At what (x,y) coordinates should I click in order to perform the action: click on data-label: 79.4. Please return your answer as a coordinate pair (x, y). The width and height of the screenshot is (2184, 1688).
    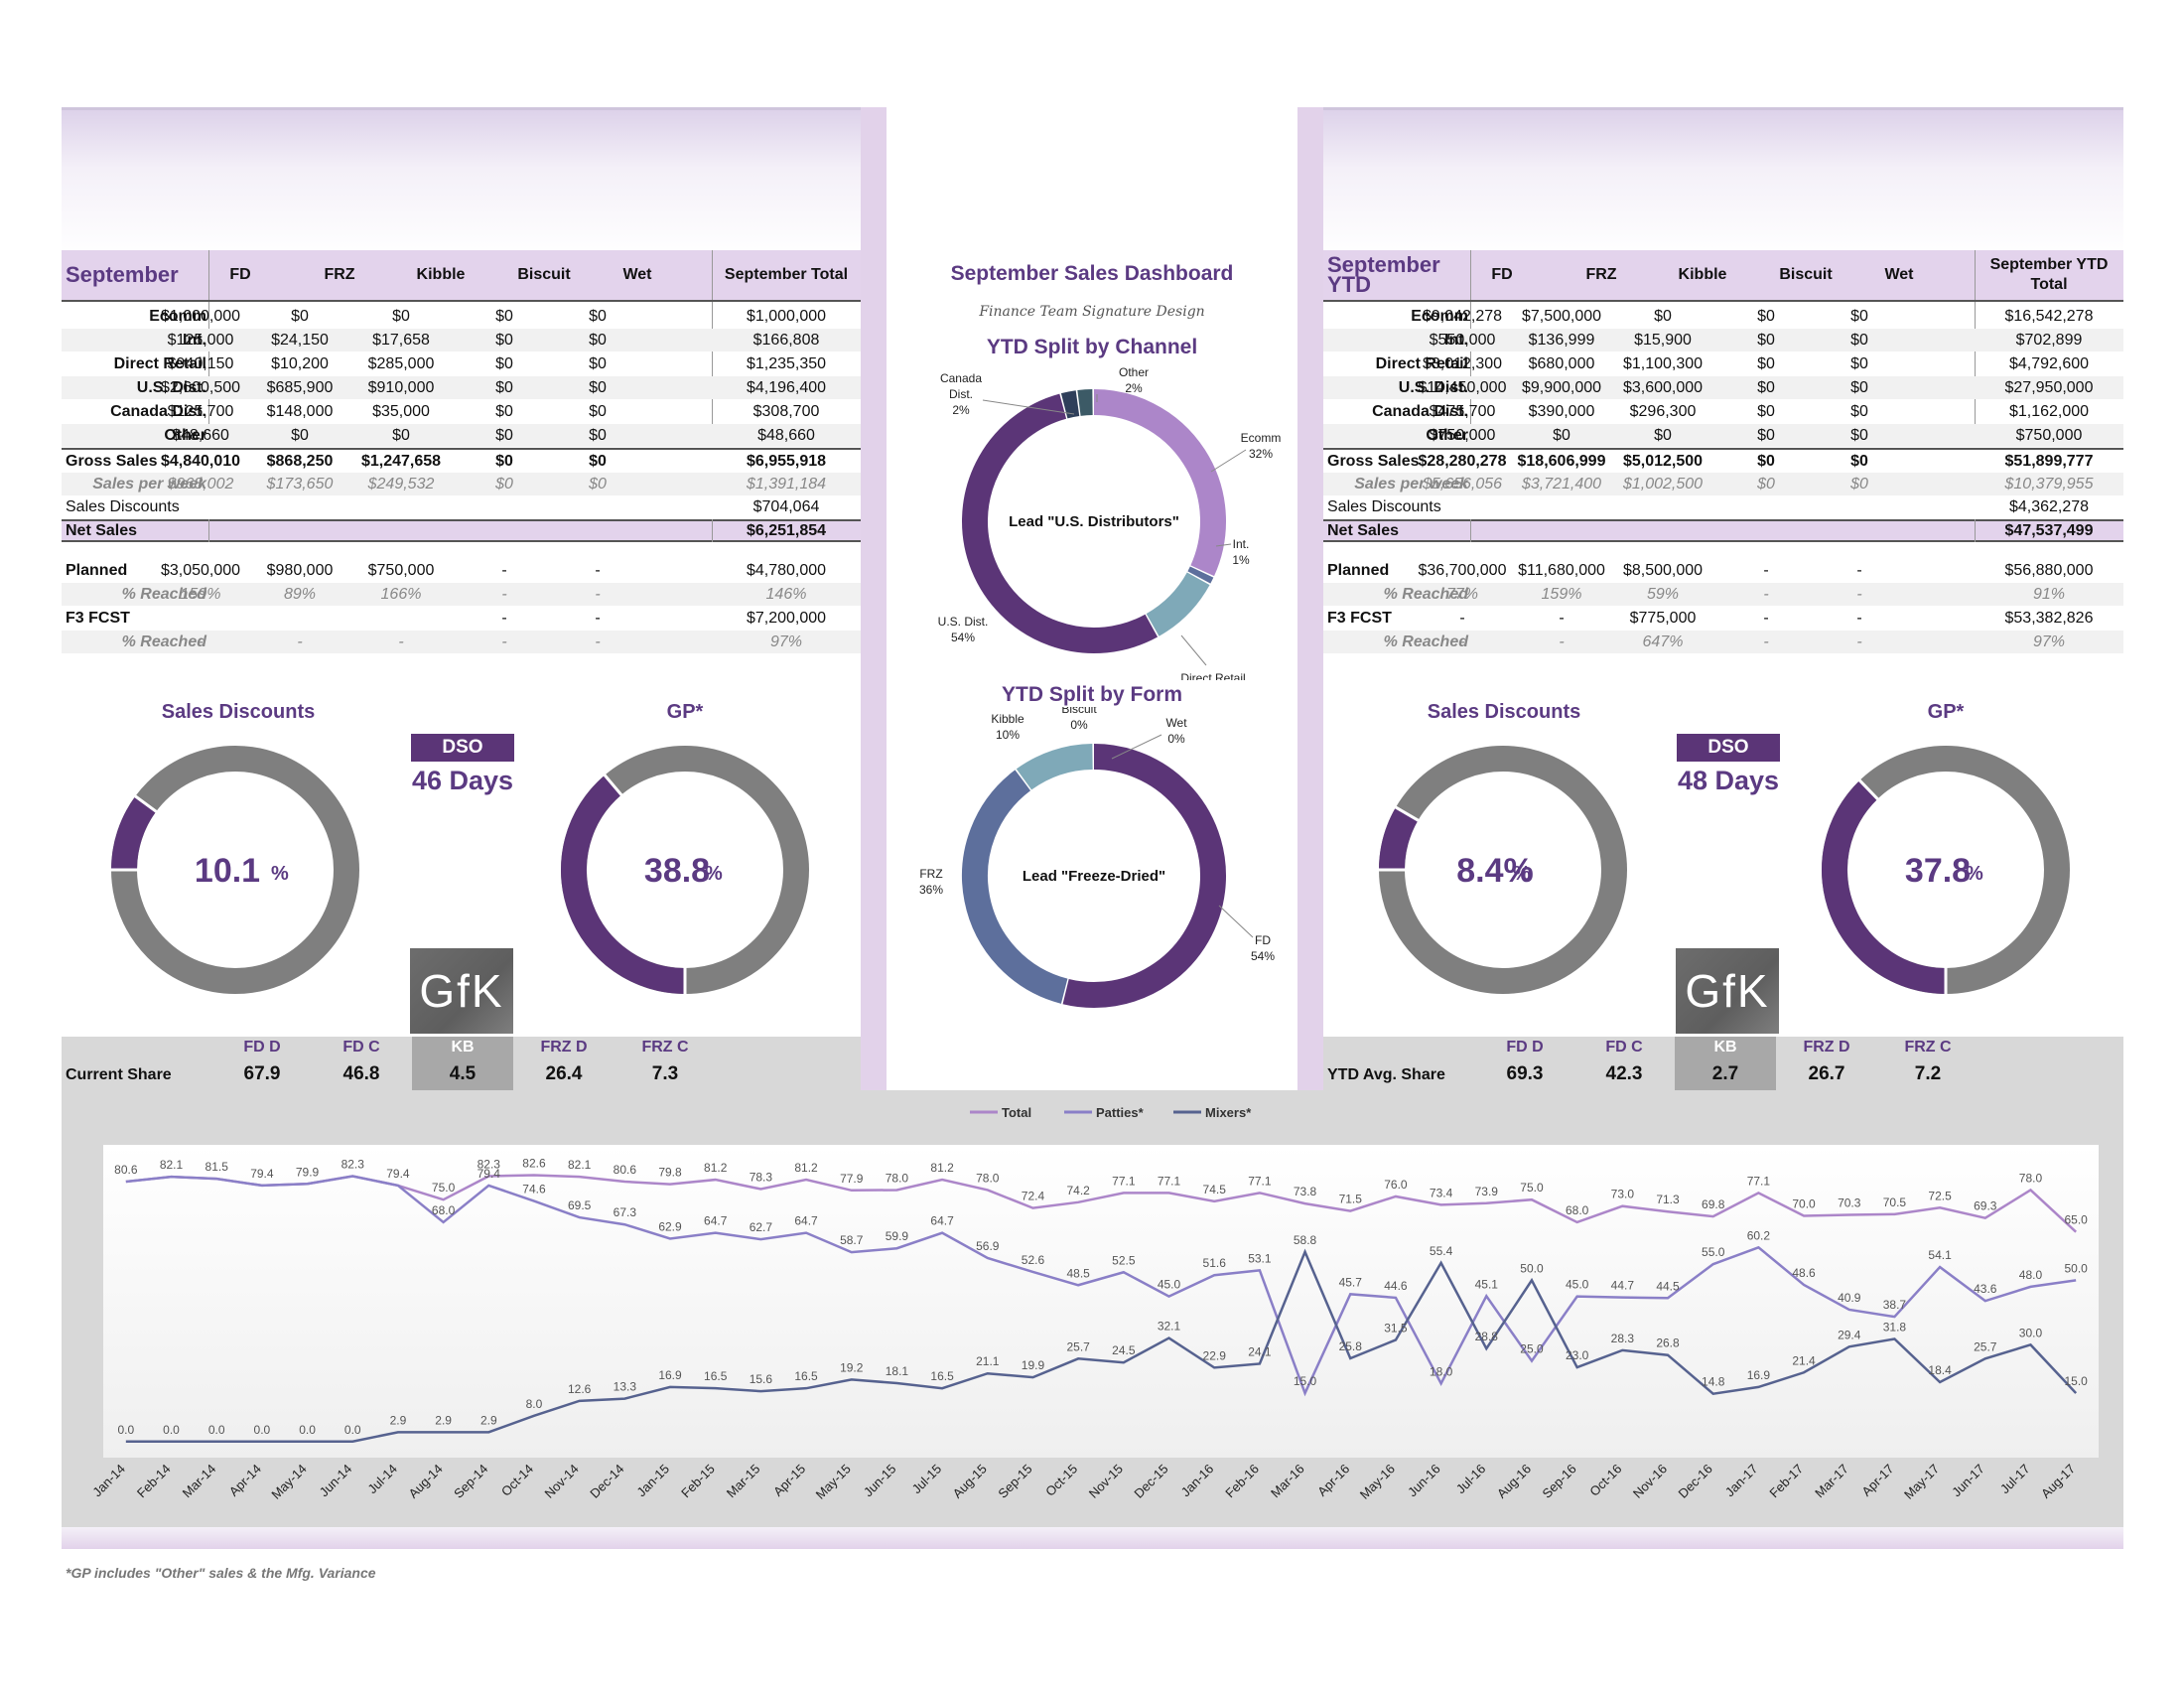
    Looking at the image, I should click on (262, 1174).